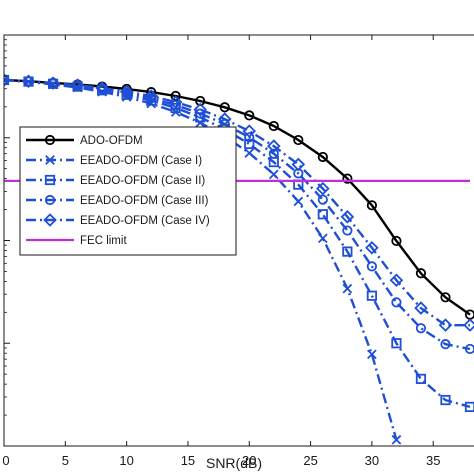 This screenshot has width=474, height=474. What do you see at coordinates (111, 141) in the screenshot?
I see `legend-ado-ofdm-label: ADO-OFDM` at bounding box center [111, 141].